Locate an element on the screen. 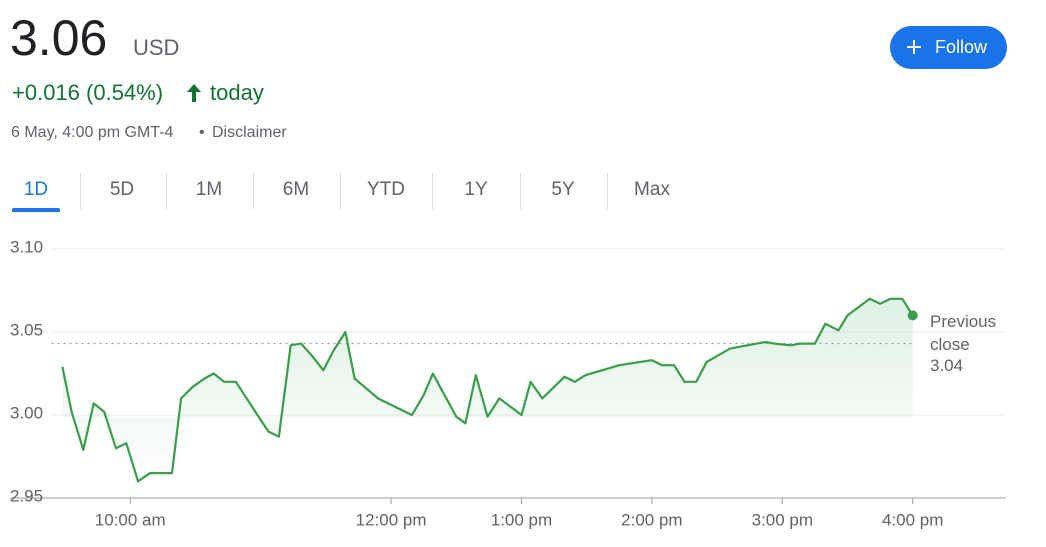  range-tab: Max is located at coordinates (652, 189).